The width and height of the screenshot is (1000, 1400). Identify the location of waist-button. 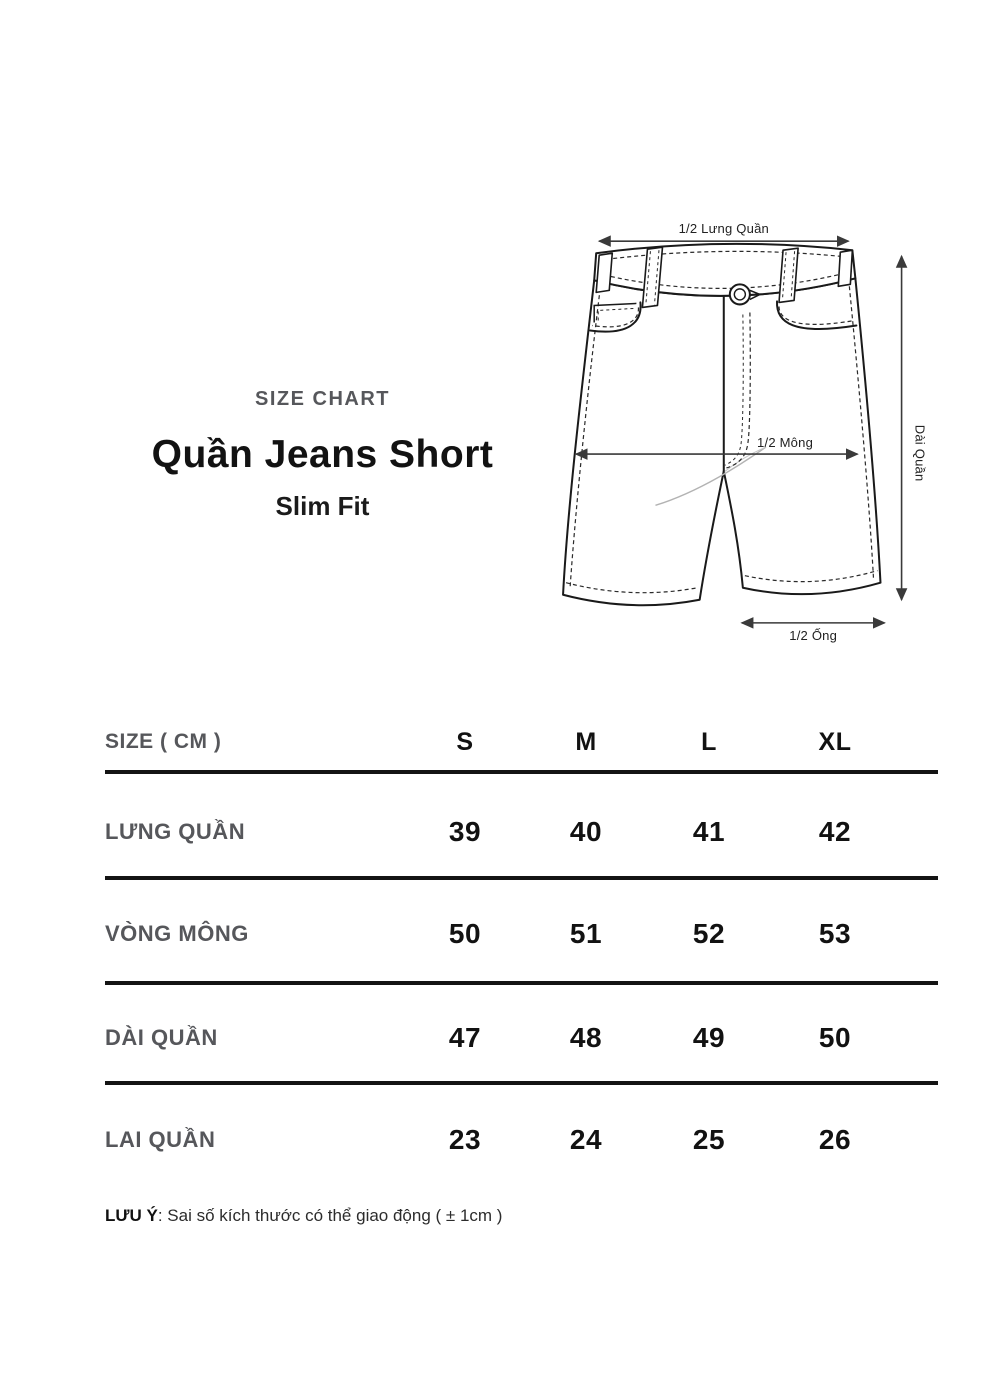
(739, 294).